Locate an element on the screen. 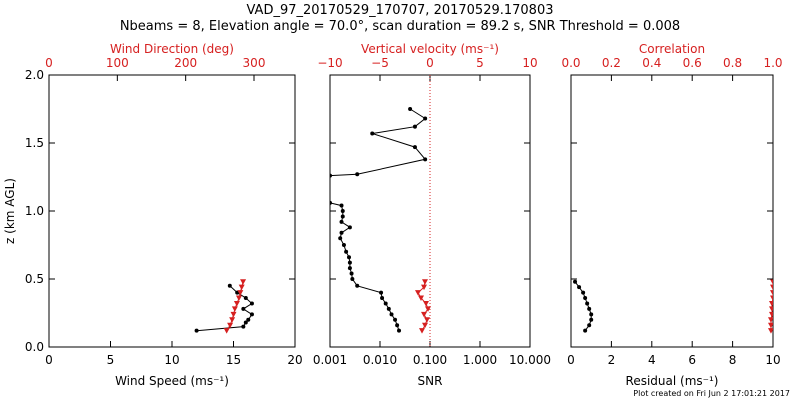  x-tick-label: 20 is located at coordinates (294, 360).